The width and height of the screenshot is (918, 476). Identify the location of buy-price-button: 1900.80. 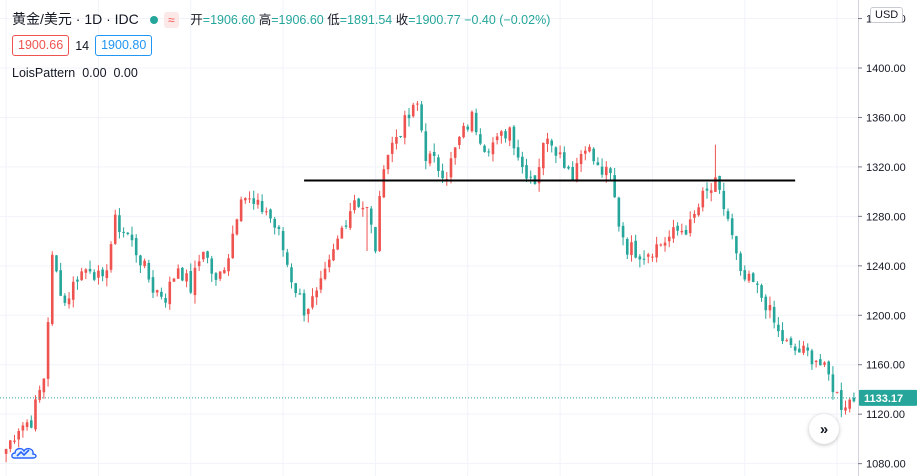
(124, 45).